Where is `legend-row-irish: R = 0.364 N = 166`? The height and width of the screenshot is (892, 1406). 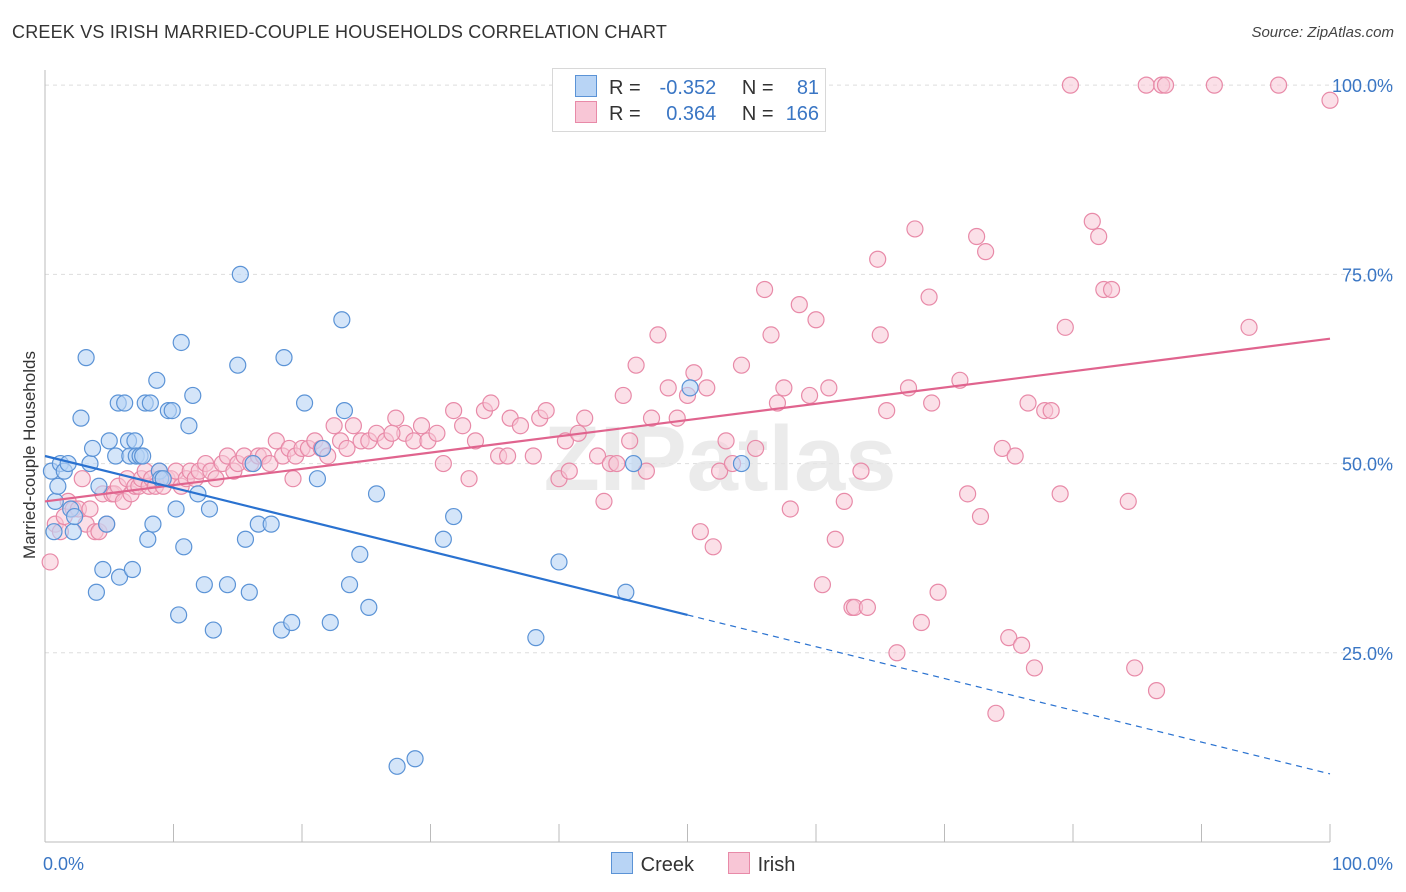
legend-row-irish: R = 0.364 N = 166 is located at coordinates (697, 114).